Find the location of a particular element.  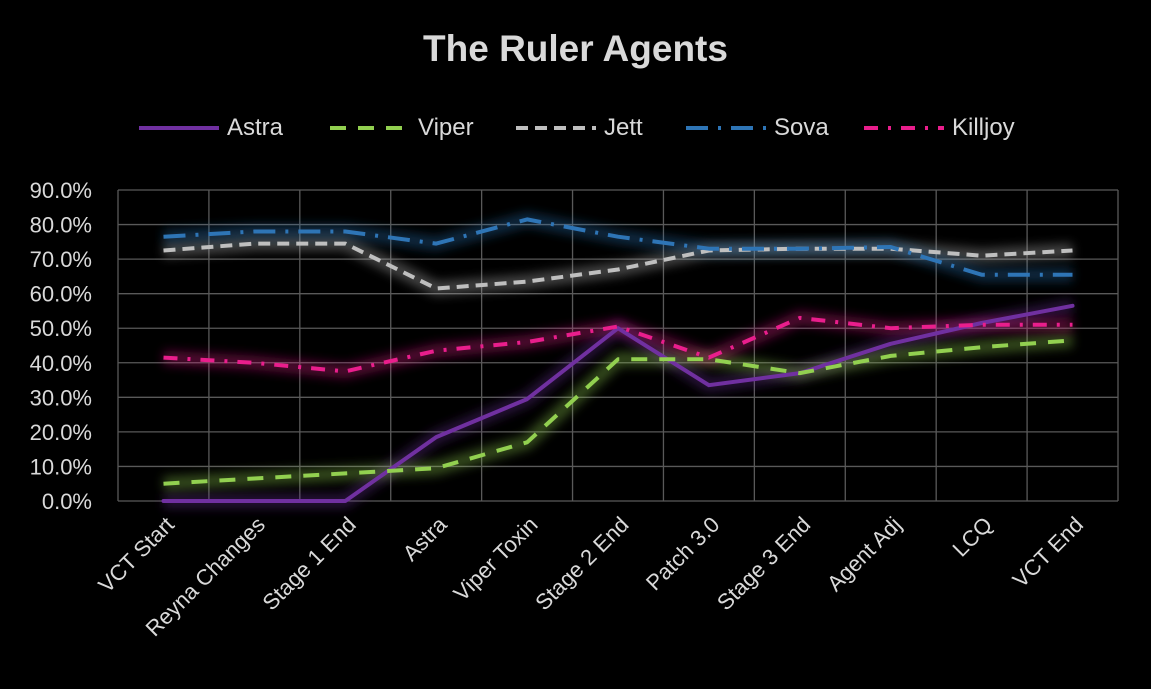

x-tick-label: Agent Adj is located at coordinates (864, 554).